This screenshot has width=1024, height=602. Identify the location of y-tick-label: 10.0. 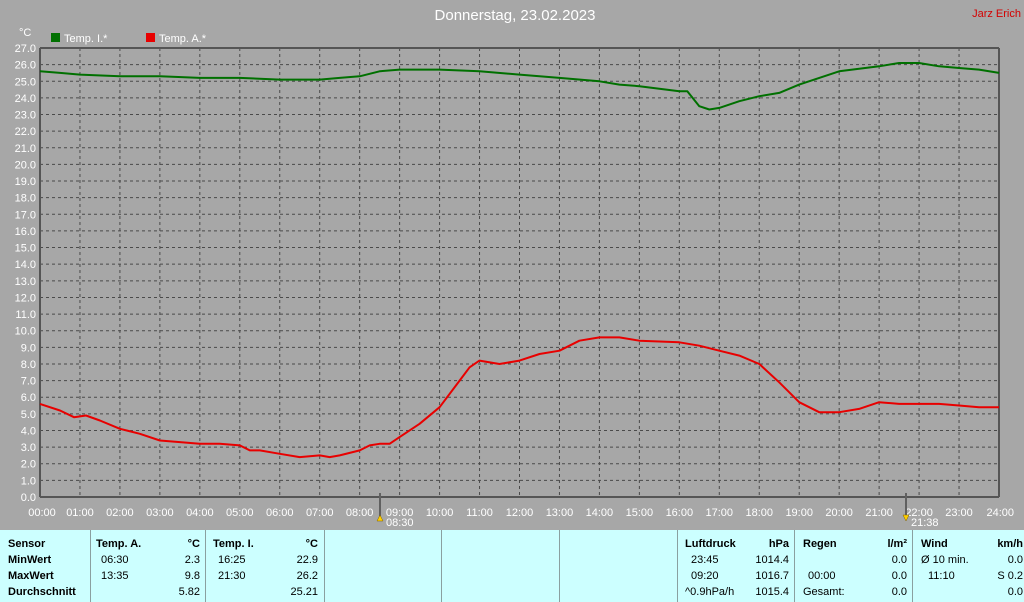
(25, 332).